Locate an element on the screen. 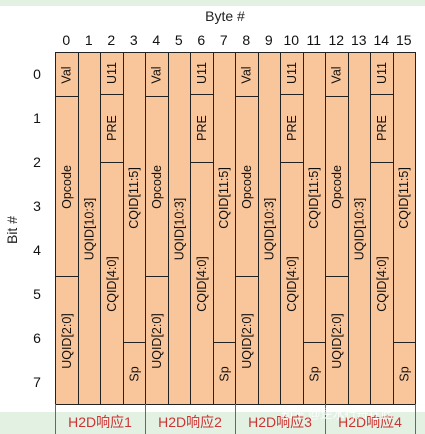 Image resolution: width=425 pixels, height=434 pixels. byte-number: 3 is located at coordinates (133, 40).